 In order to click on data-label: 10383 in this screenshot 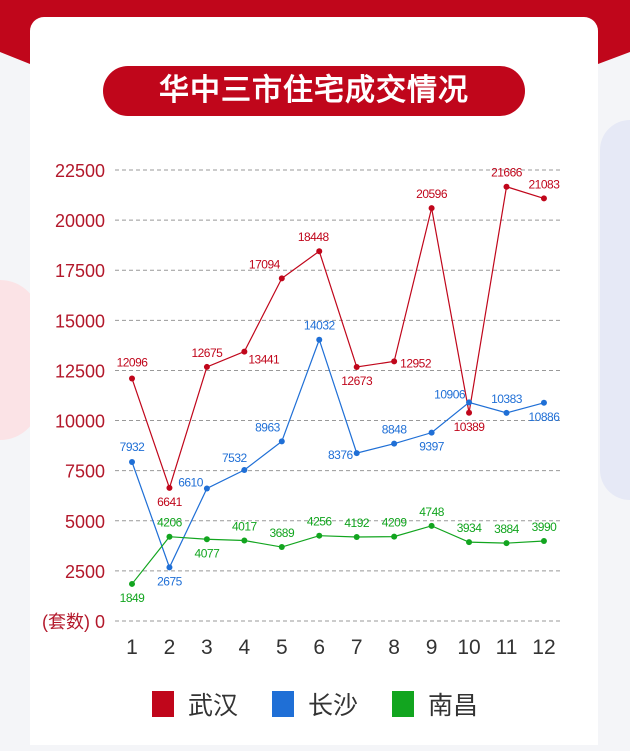, I will do `click(507, 399)`.